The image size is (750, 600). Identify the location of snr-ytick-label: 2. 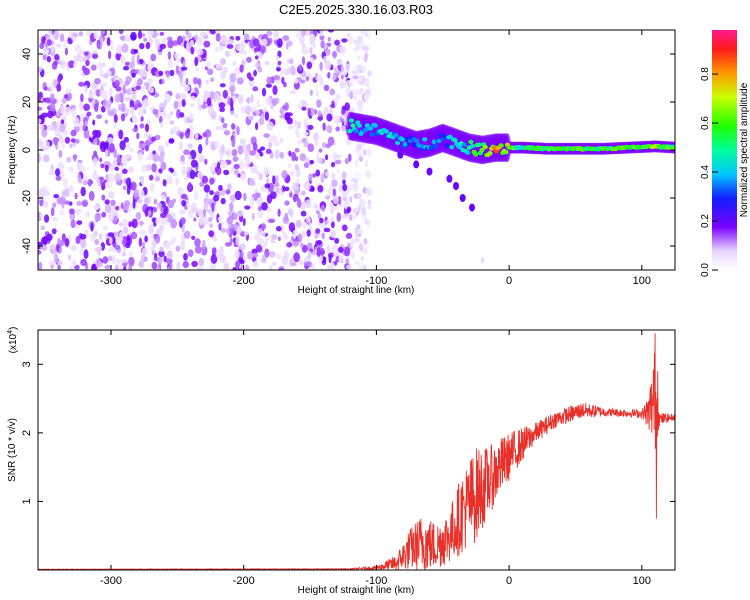
(27, 433).